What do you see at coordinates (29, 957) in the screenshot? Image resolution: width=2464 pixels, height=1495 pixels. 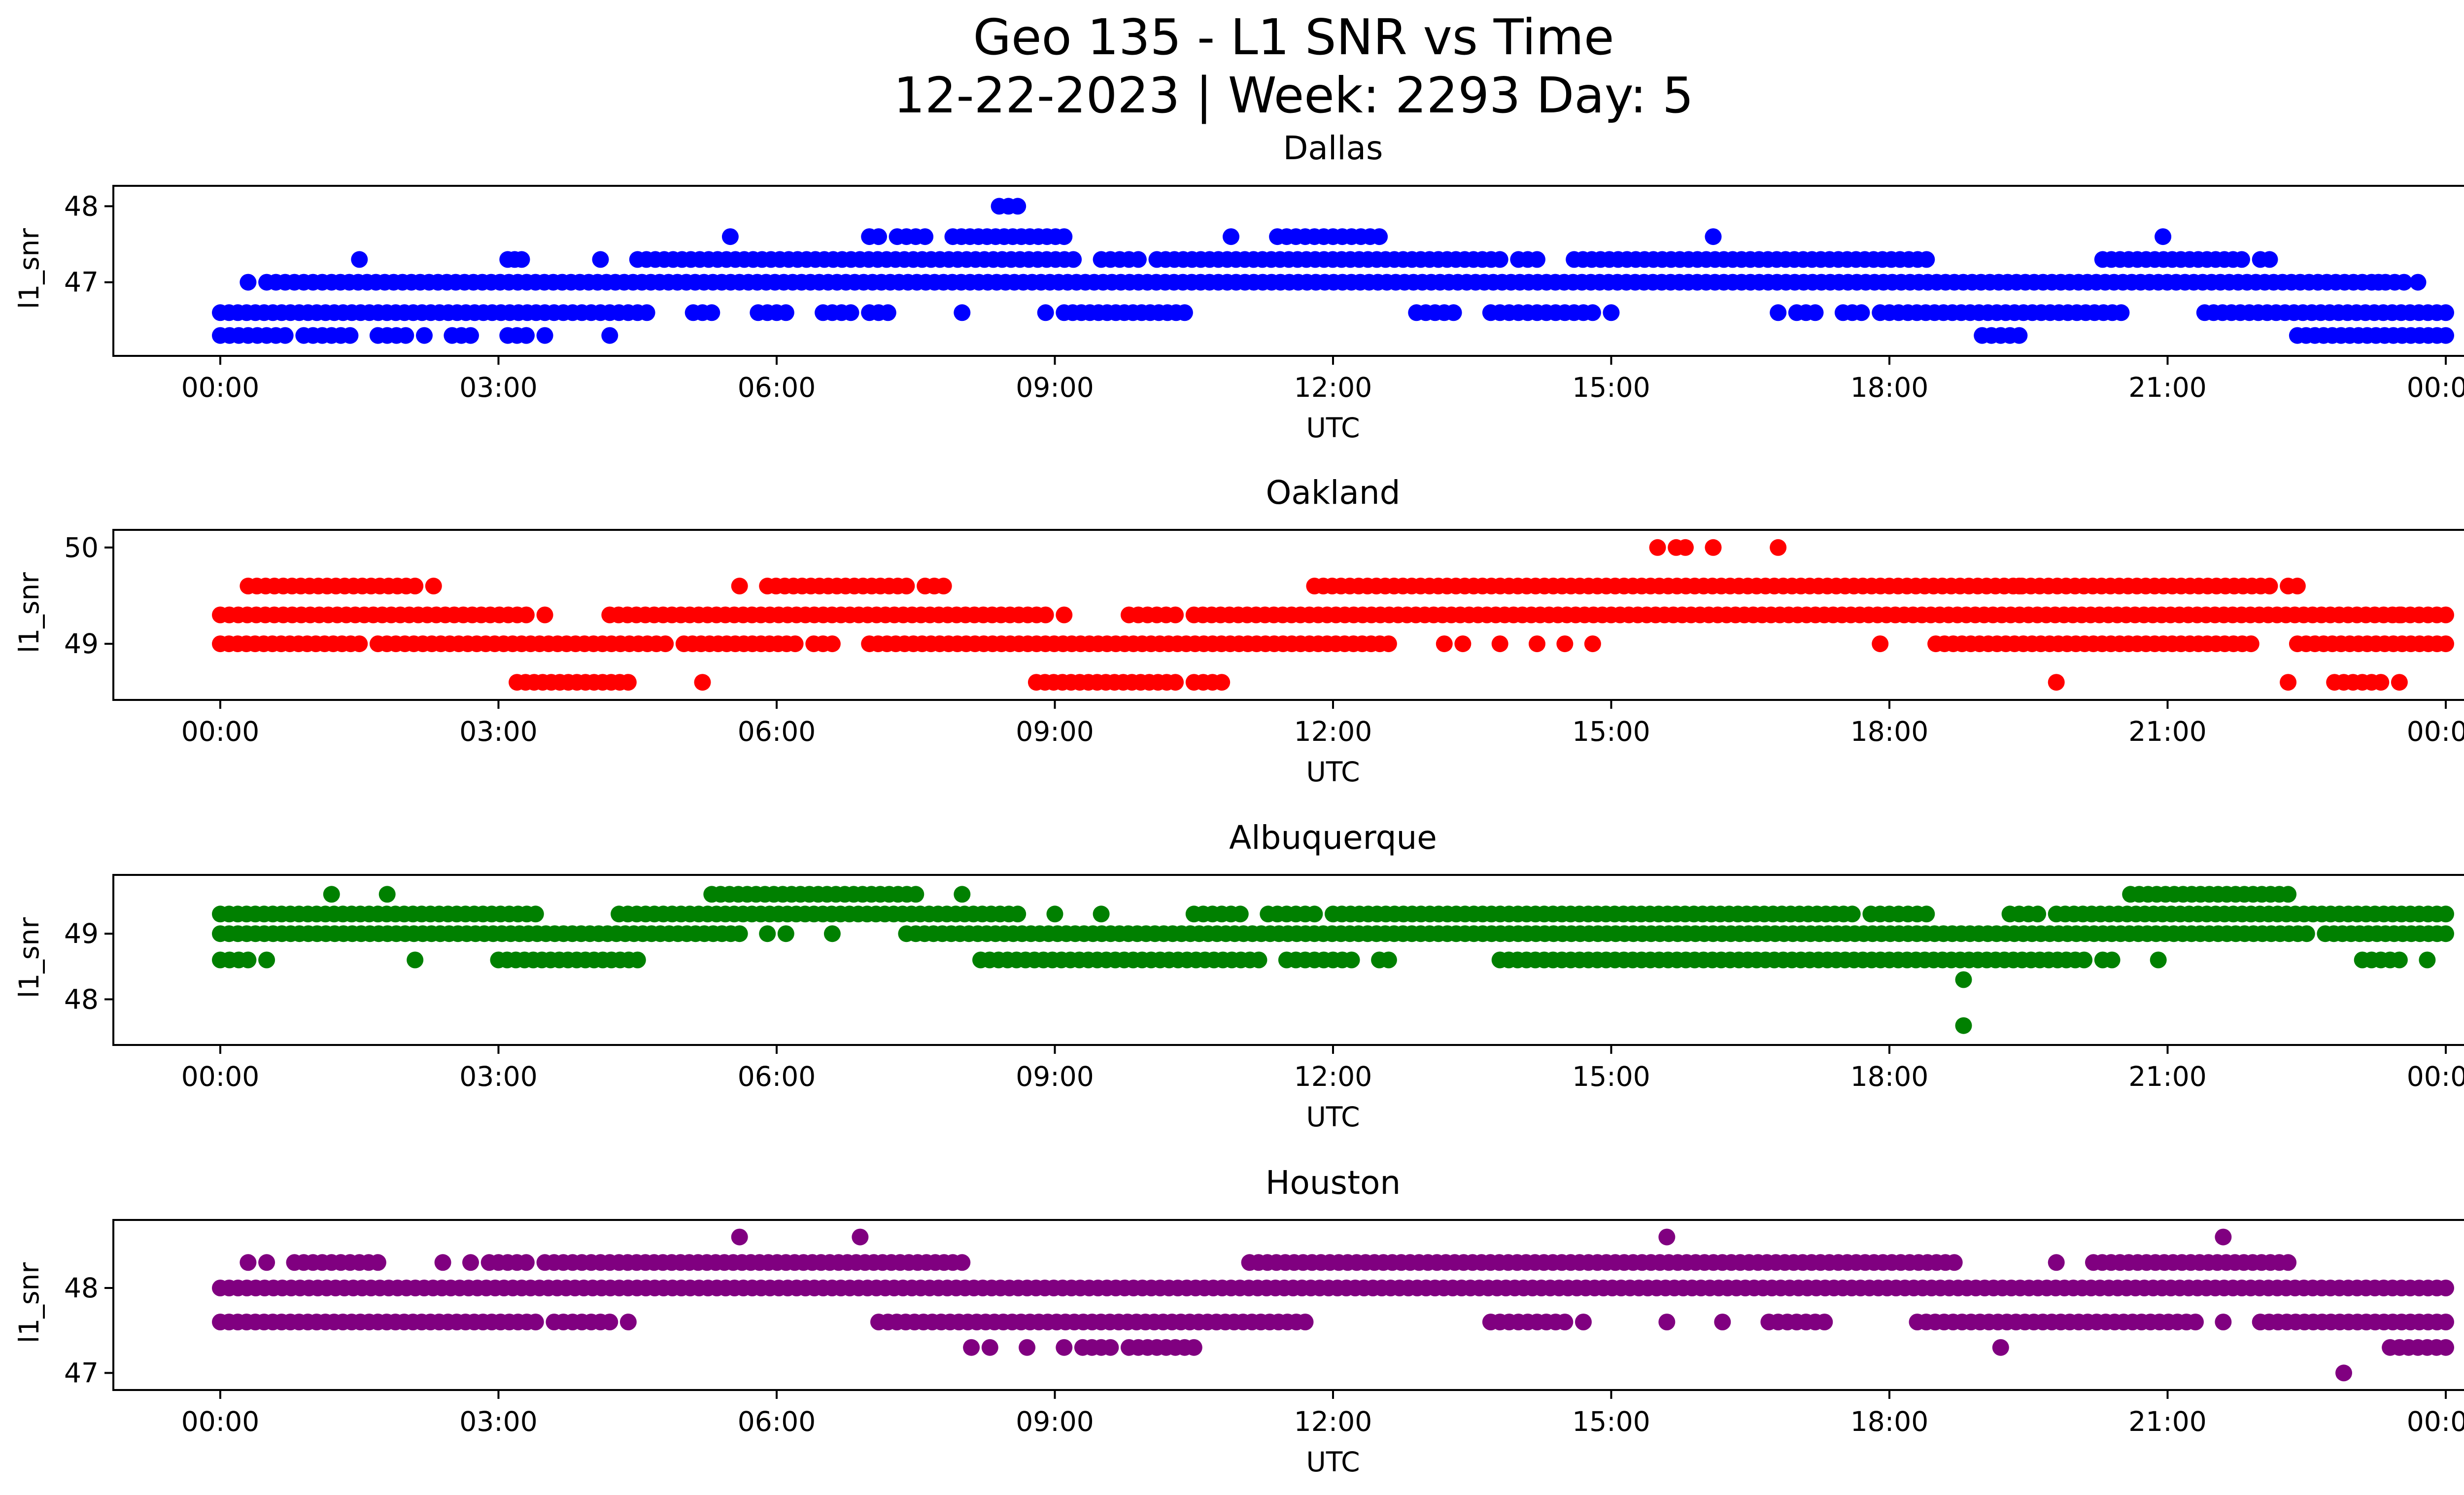 I see `albuquerque-y-axis-label: l1_snr` at bounding box center [29, 957].